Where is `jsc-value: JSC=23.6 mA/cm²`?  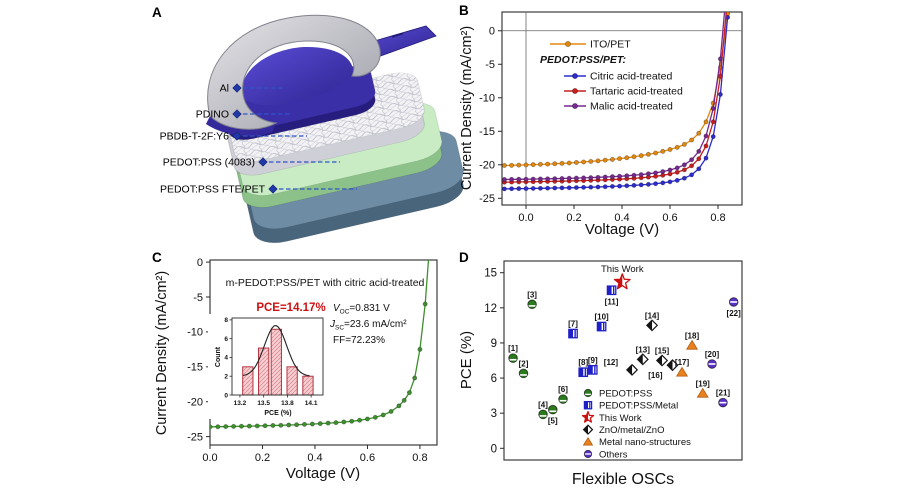
jsc-value: JSC=23.6 mA/cm² is located at coordinates (368, 325).